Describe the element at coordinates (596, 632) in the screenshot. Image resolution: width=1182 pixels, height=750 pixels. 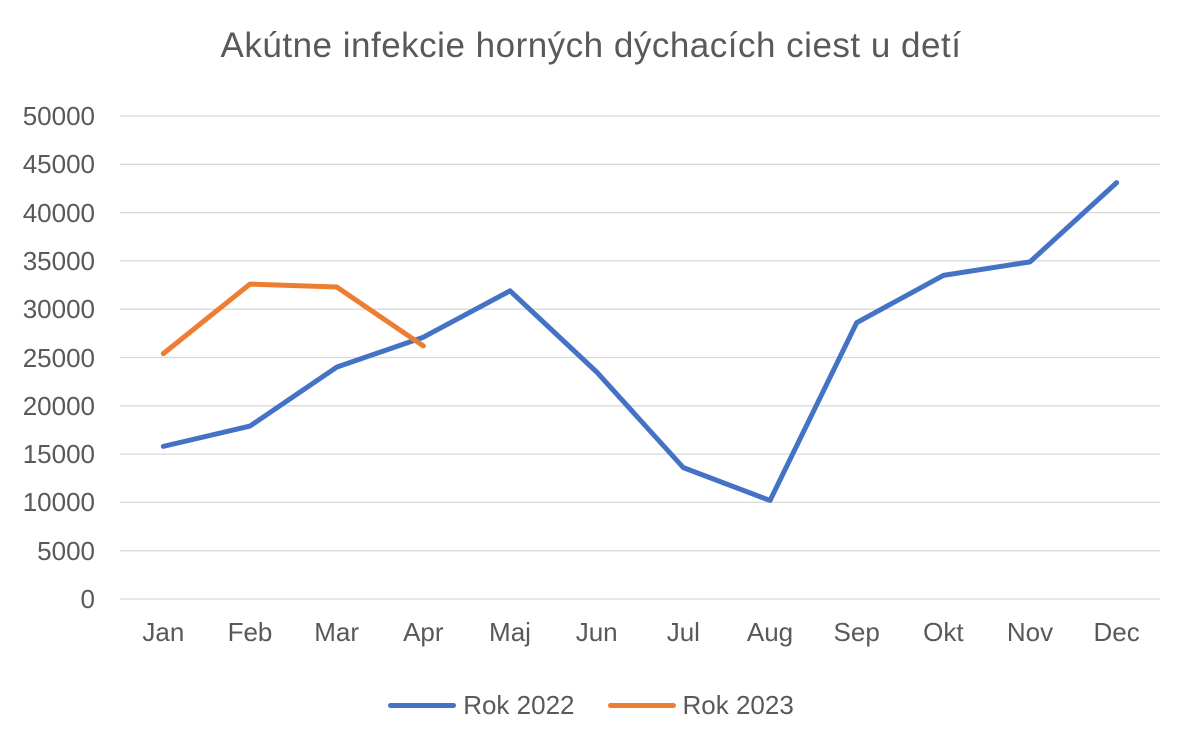
I see `x-tick-label-jun: Jun` at that location.